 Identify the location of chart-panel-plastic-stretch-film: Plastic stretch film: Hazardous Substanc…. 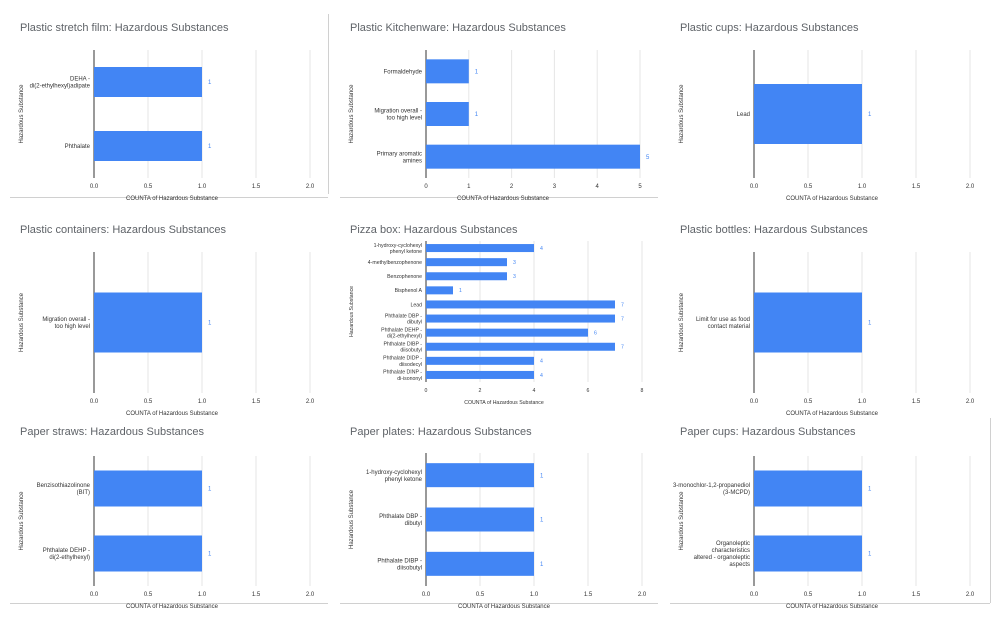
(169, 108).